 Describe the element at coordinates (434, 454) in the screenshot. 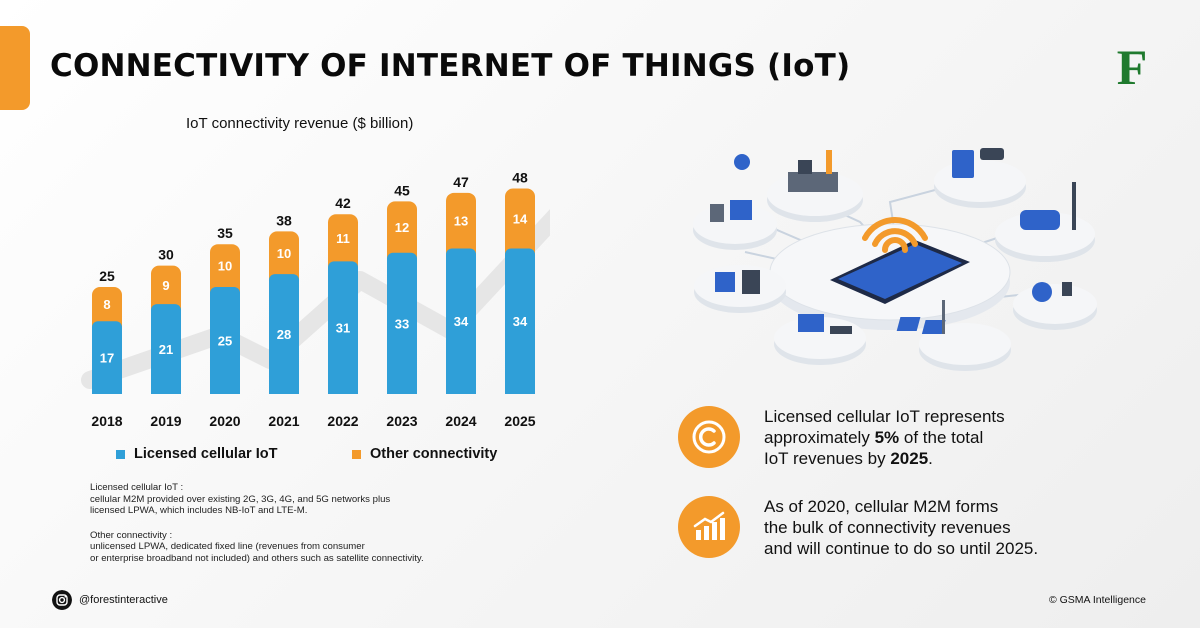

I see `legend-other-label: Other connectivity` at that location.